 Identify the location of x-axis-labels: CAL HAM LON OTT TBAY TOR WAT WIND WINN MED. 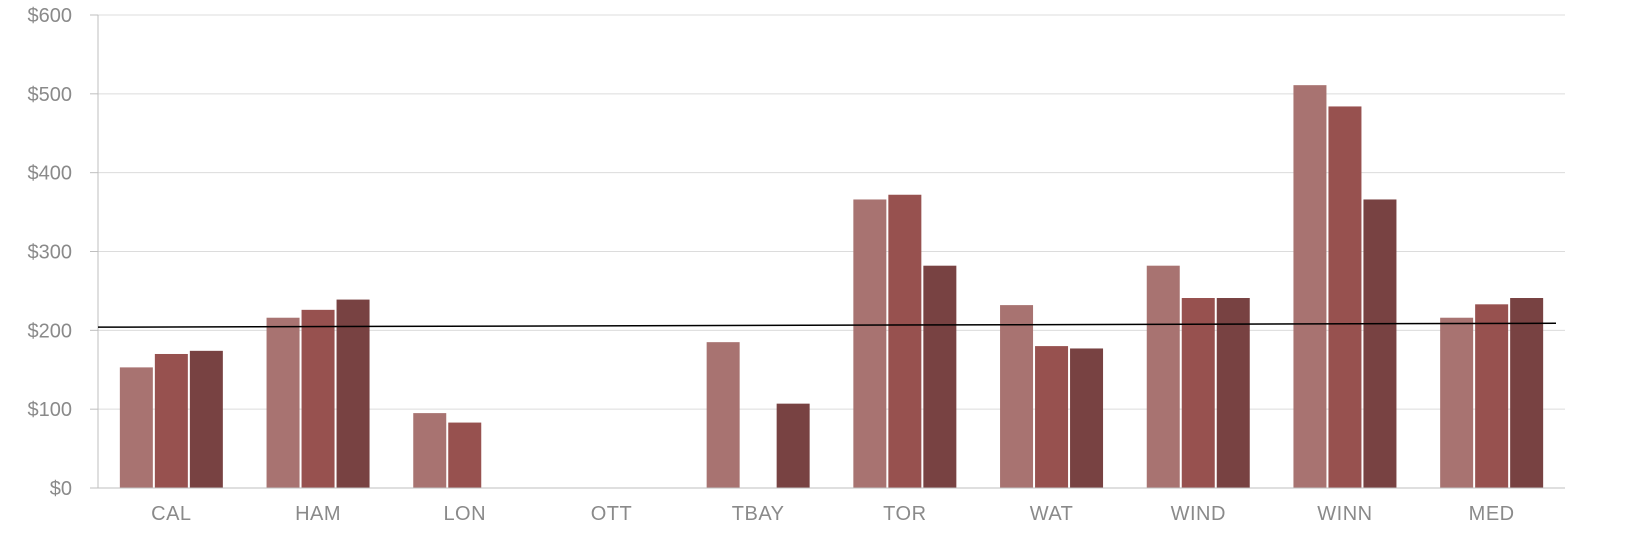
(832, 514).